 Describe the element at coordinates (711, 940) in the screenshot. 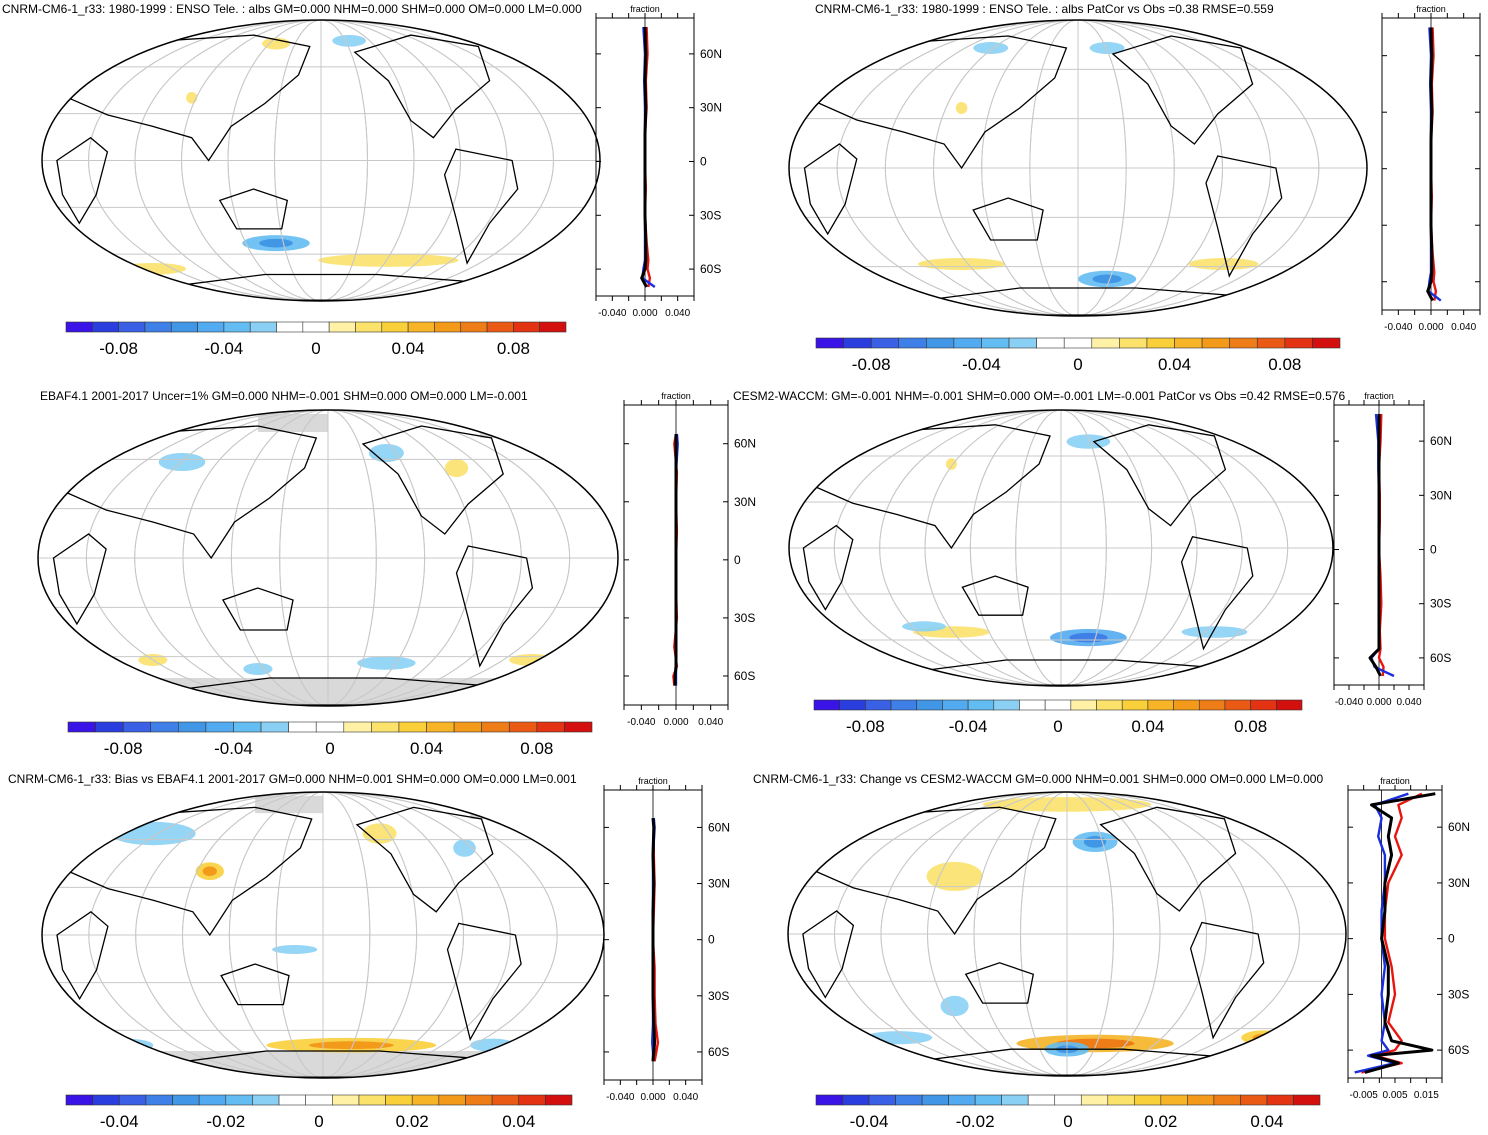

I see `zonal-lat-label: 0` at that location.